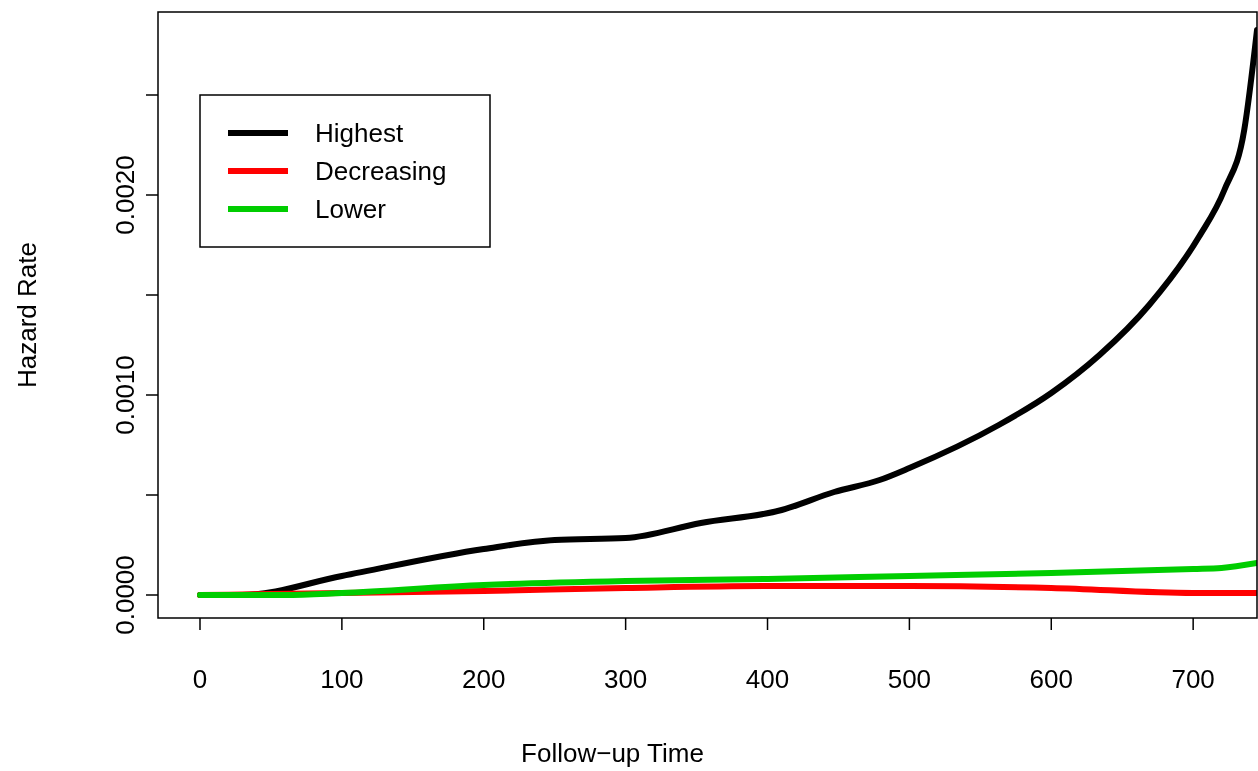  What do you see at coordinates (612, 753) in the screenshot?
I see `x-axis-title: Follow−up Time` at bounding box center [612, 753].